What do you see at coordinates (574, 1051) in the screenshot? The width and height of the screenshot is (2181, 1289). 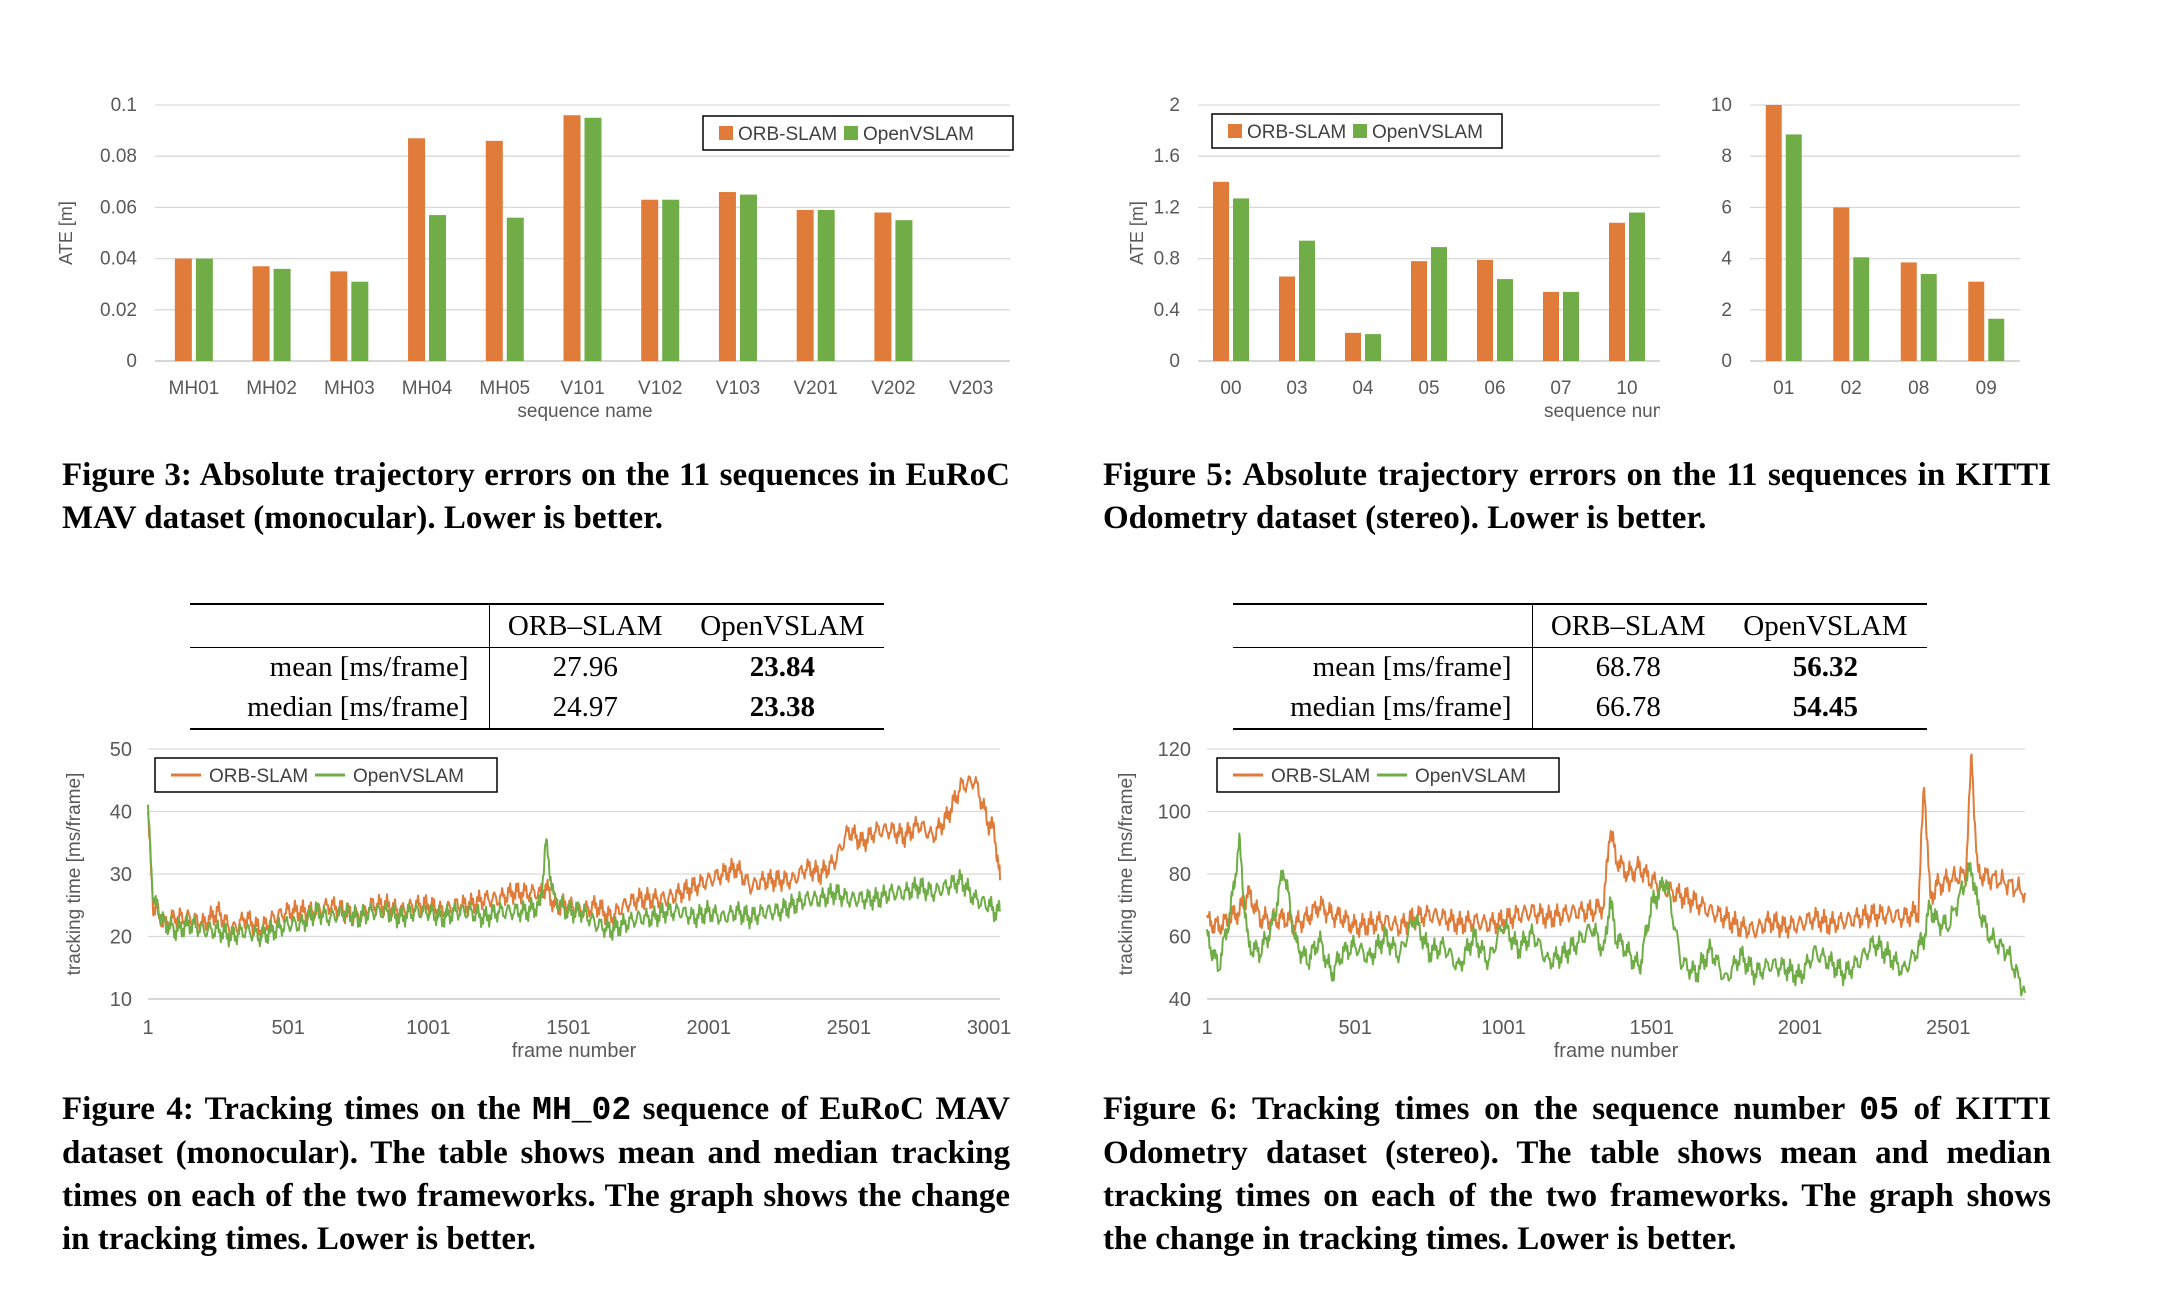 I see `x-axis-label: frame number` at bounding box center [574, 1051].